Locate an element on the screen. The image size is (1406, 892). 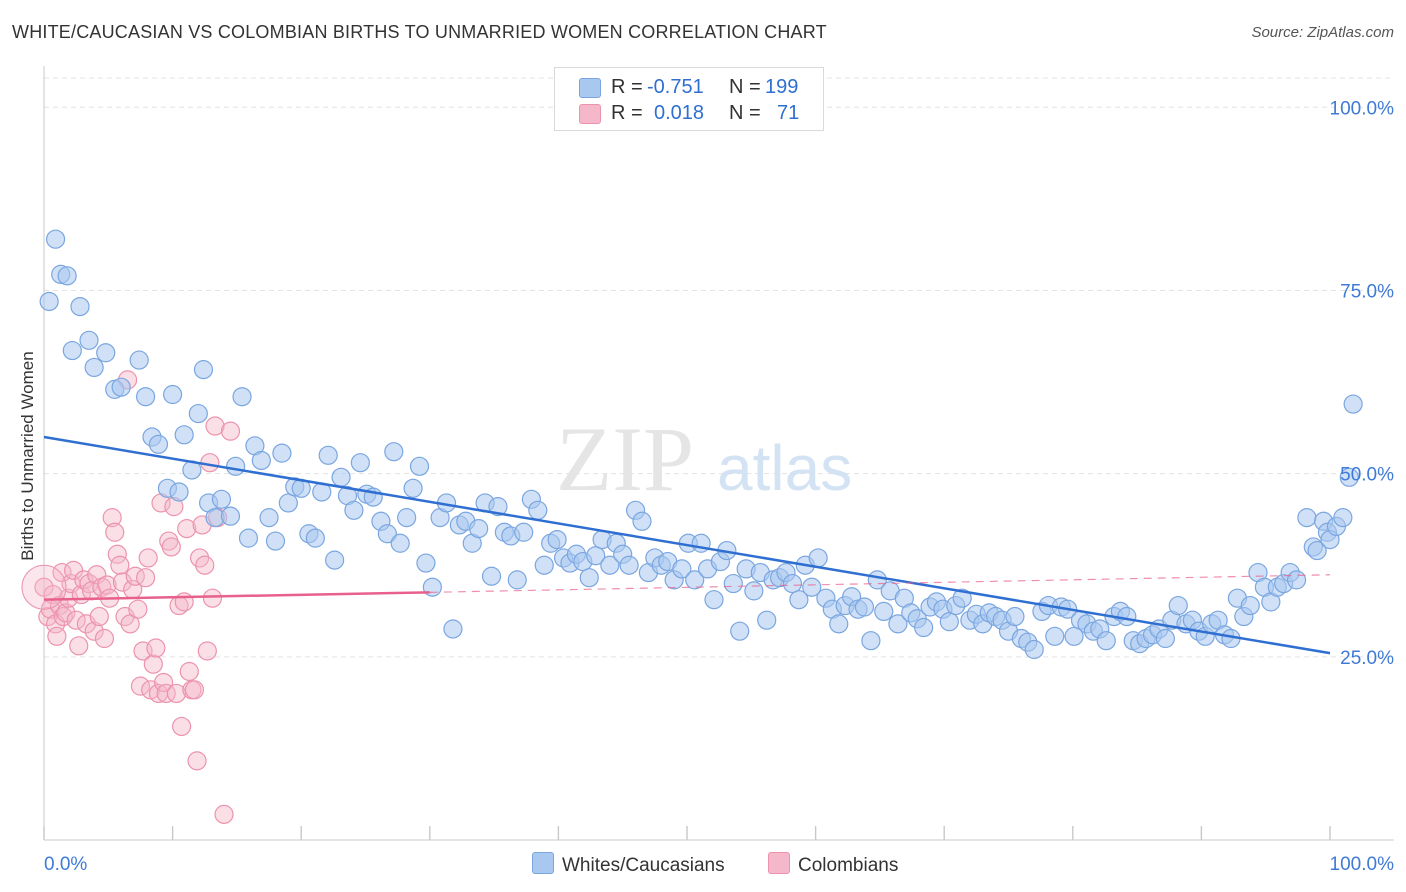
bottom-legend-swatch-colombians is located at coordinates (779, 863).